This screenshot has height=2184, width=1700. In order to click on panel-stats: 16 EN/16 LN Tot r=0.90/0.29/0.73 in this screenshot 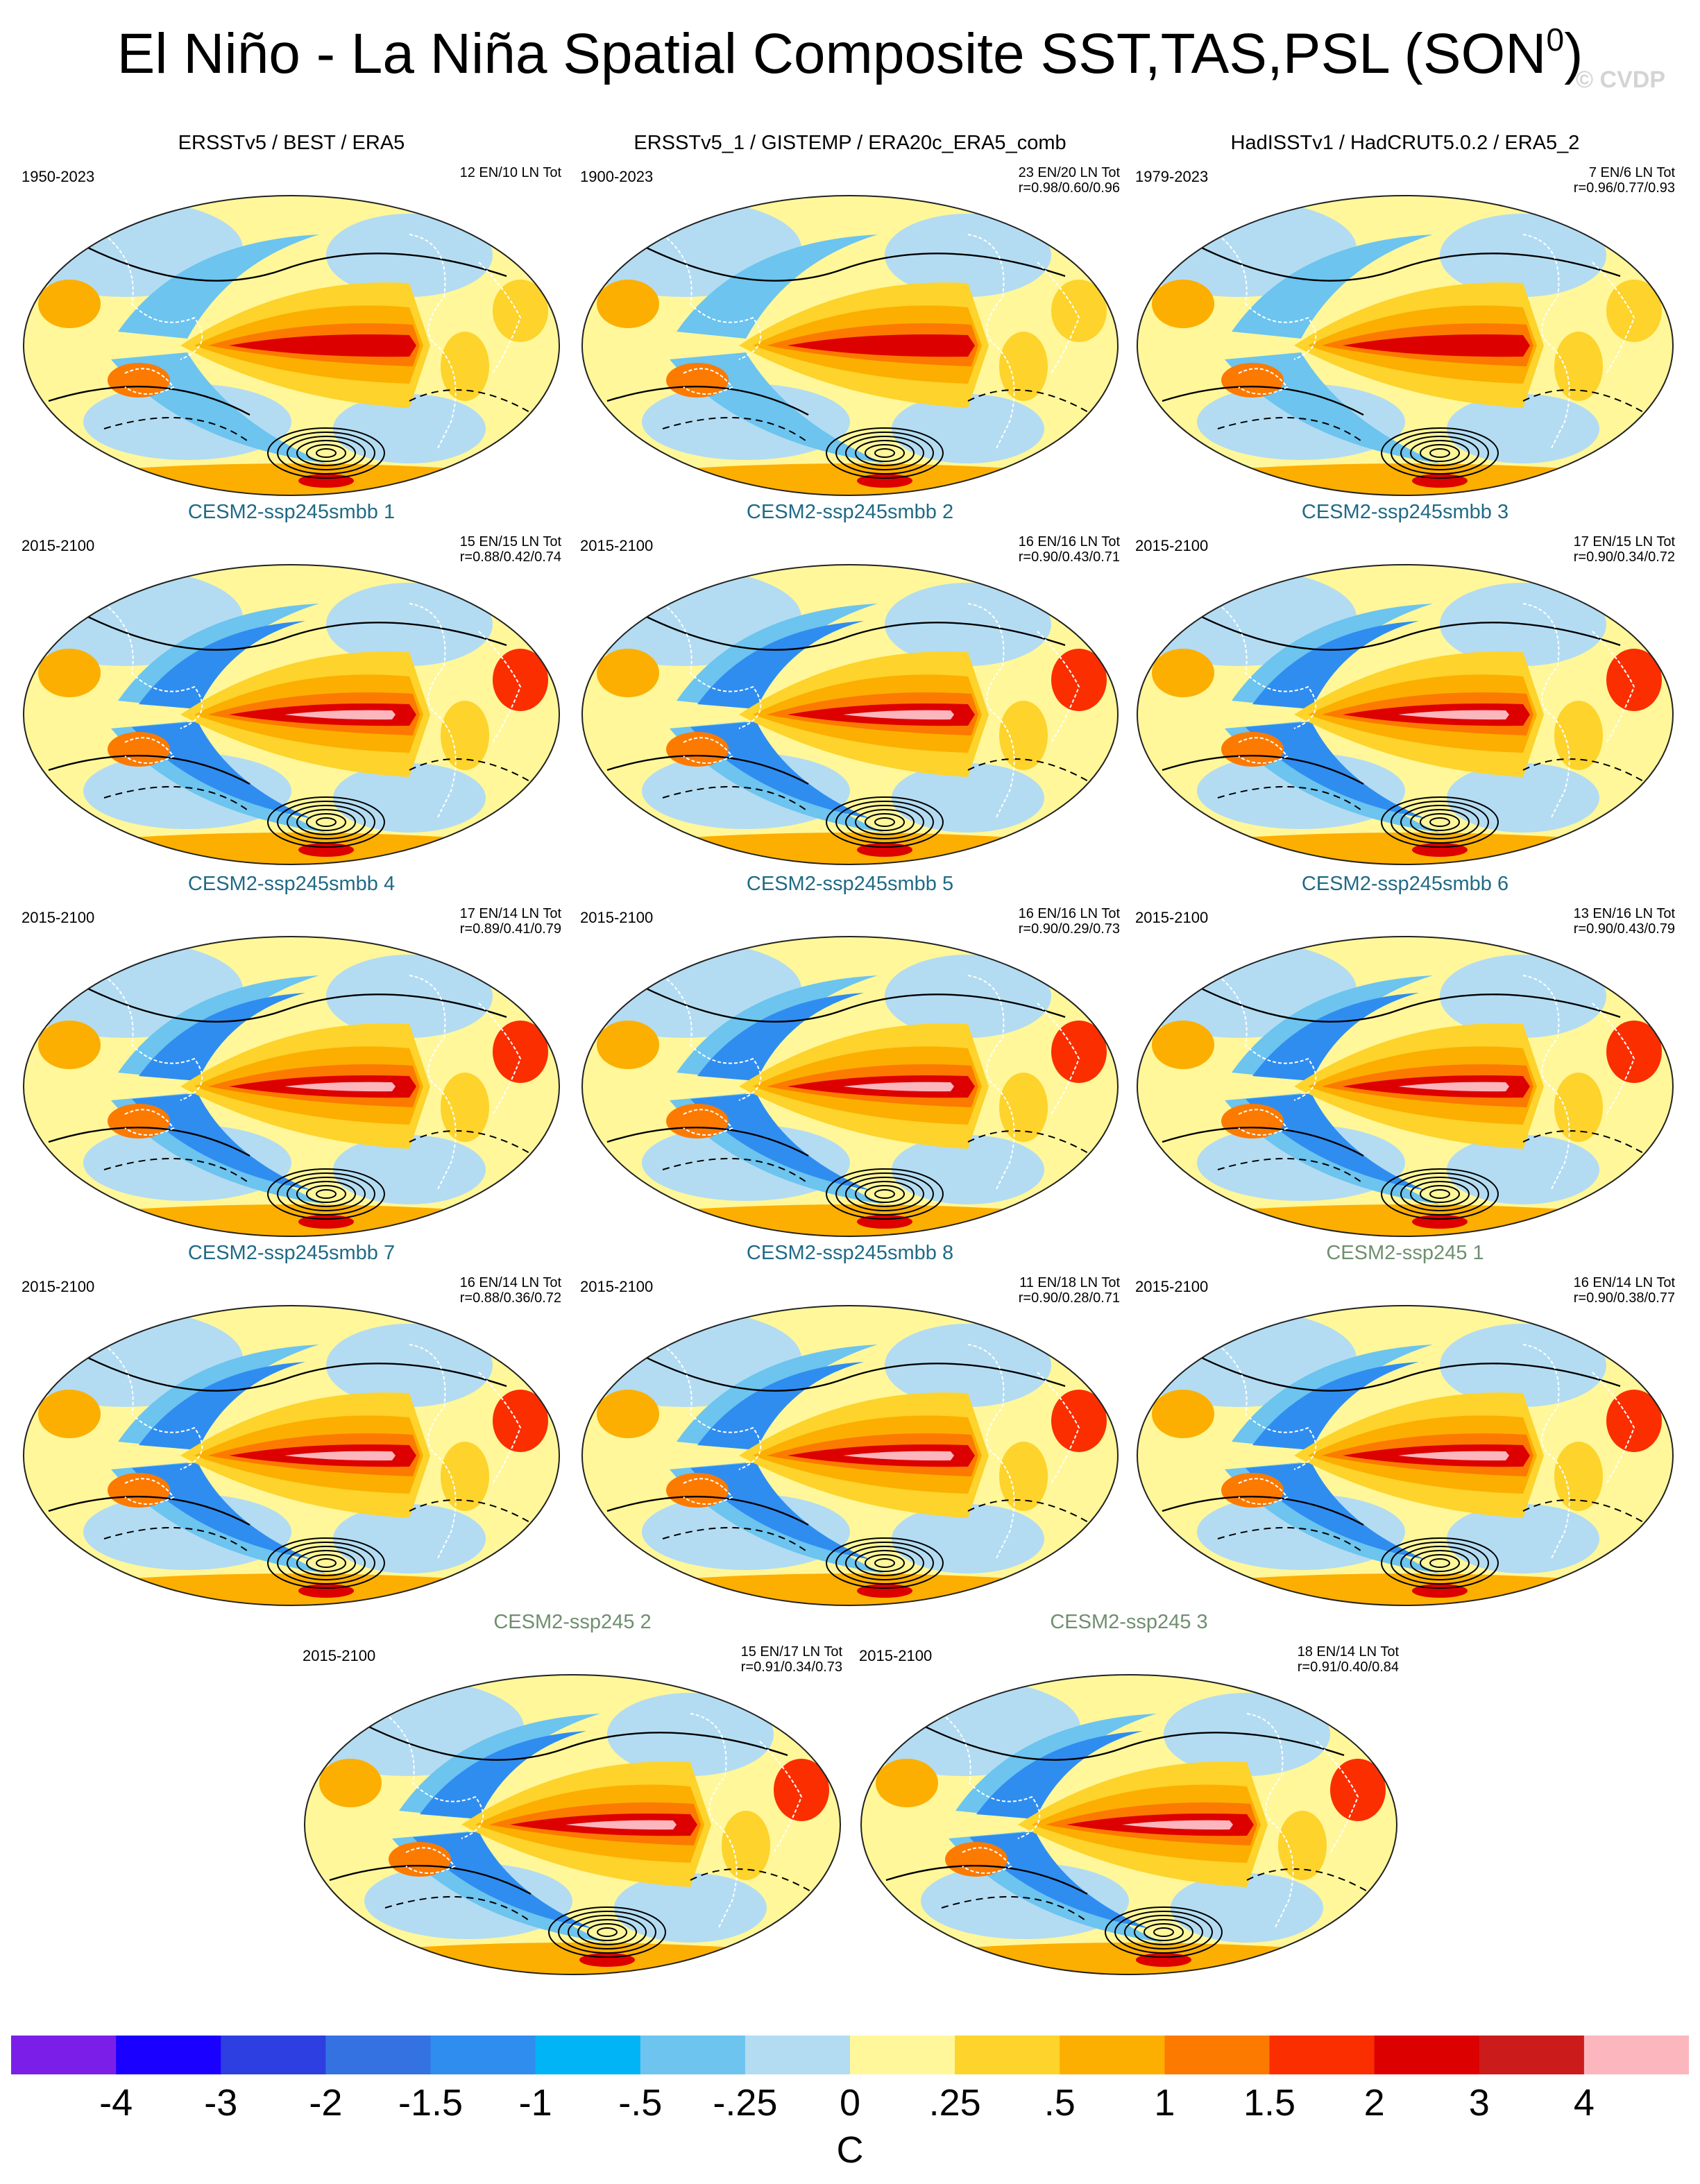, I will do `click(1069, 921)`.